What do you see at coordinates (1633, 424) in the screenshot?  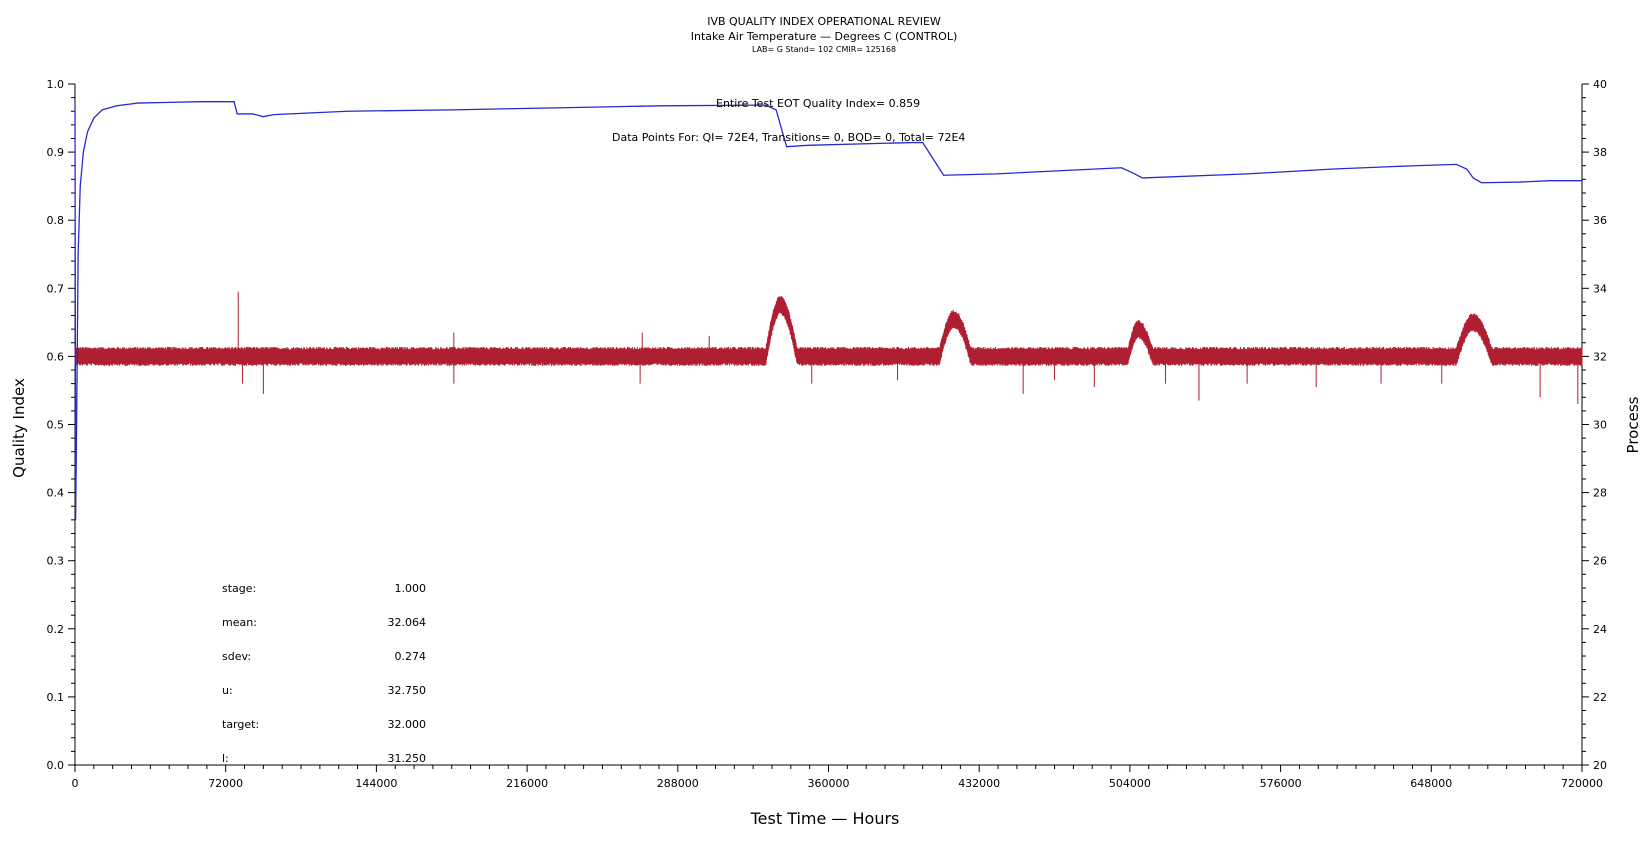 I see `y-axis-label-right: Process` at bounding box center [1633, 424].